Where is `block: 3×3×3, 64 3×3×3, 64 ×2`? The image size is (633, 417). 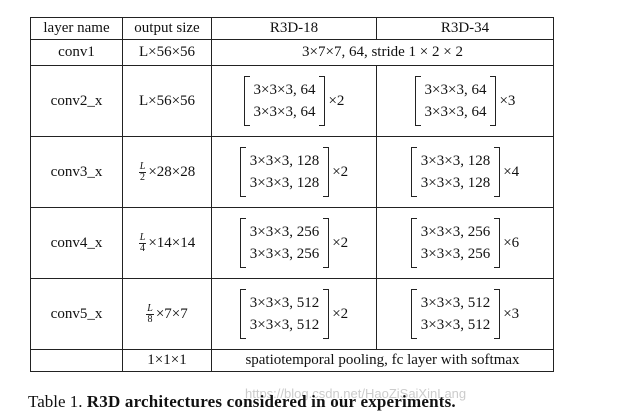
block: 3×3×3, 64 3×3×3, 64 ×2 is located at coordinates (294, 101).